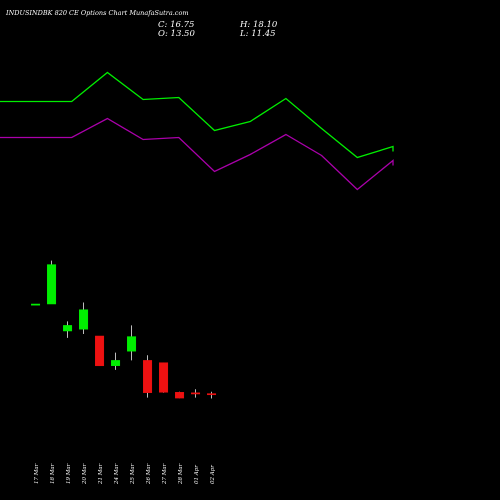 The width and height of the screenshot is (500, 500). I want to click on x-tick-label: 24 Mar, so click(117, 474).